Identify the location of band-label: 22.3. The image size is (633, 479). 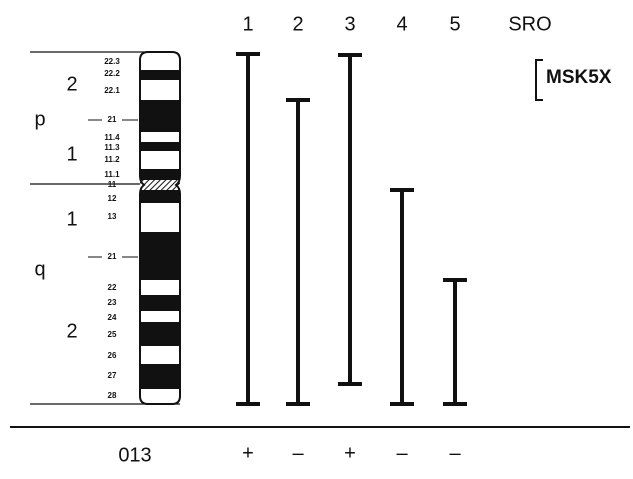
(112, 61).